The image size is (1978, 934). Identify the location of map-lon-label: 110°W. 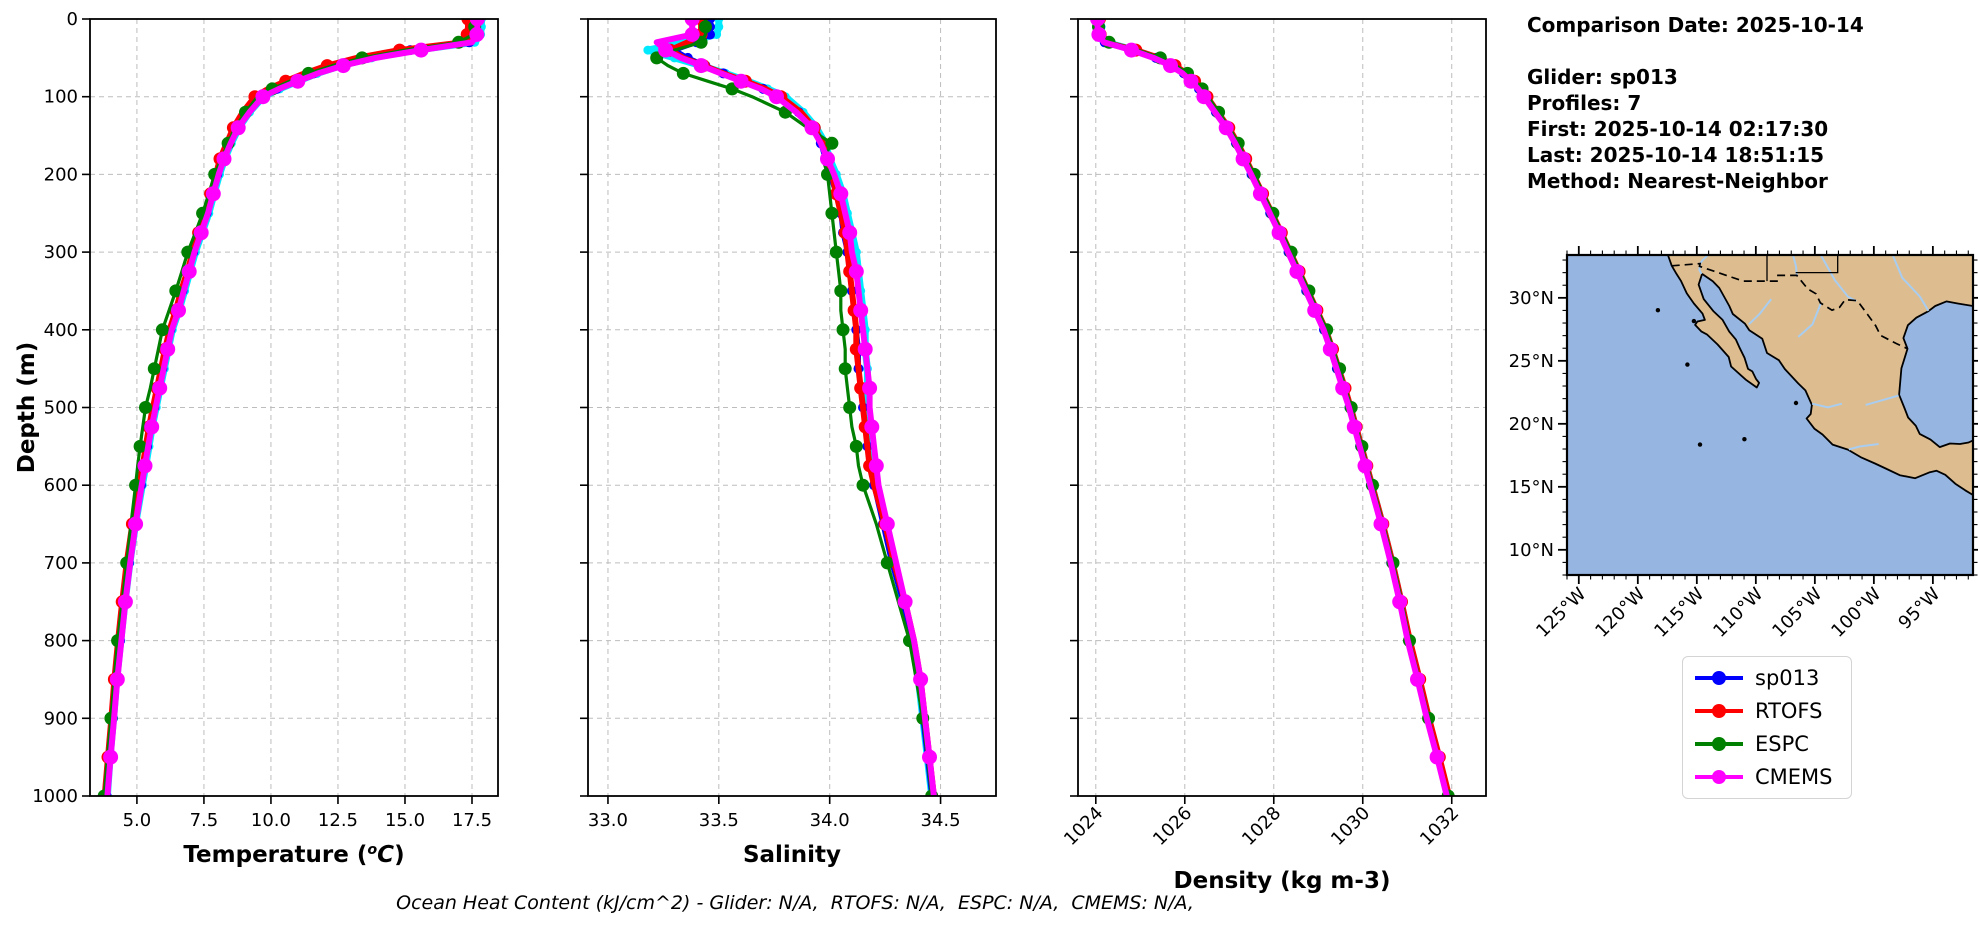
(1738, 613).